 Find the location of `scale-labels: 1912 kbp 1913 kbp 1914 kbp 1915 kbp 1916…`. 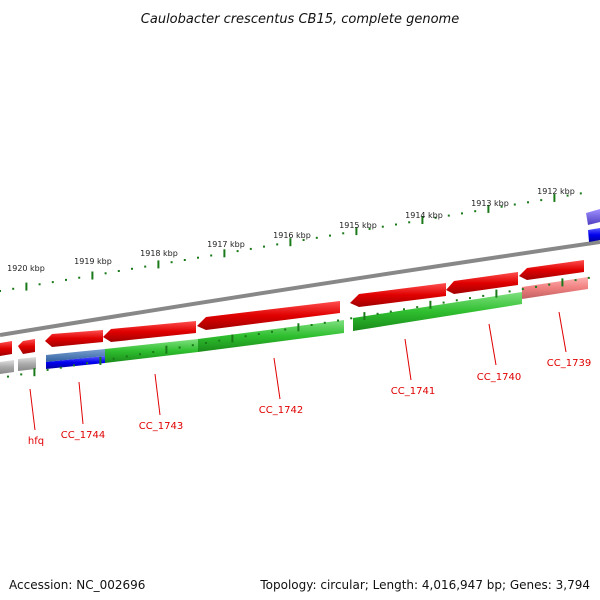

scale-labels: 1912 kbp 1913 kbp 1914 kbp 1915 kbp 1916… is located at coordinates (291, 230).